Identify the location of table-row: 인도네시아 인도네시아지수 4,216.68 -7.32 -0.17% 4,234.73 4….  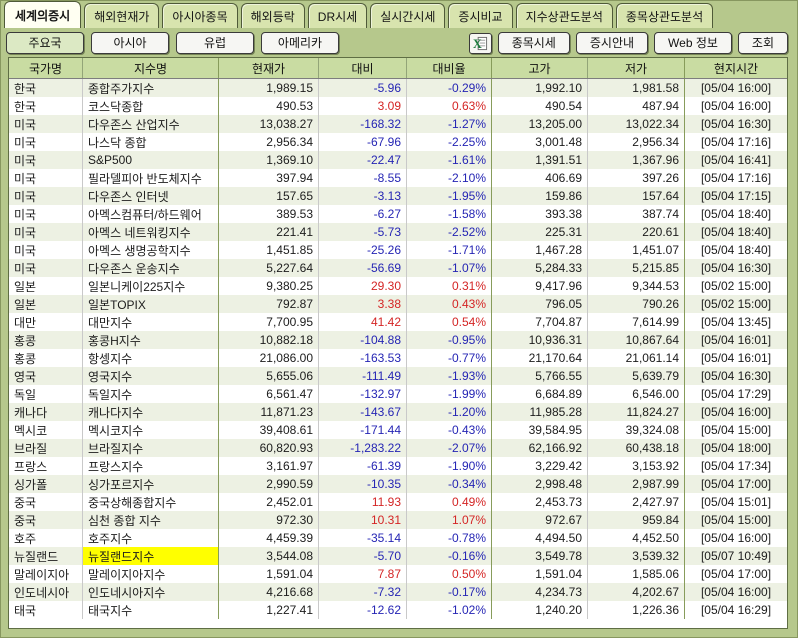
(398, 592).